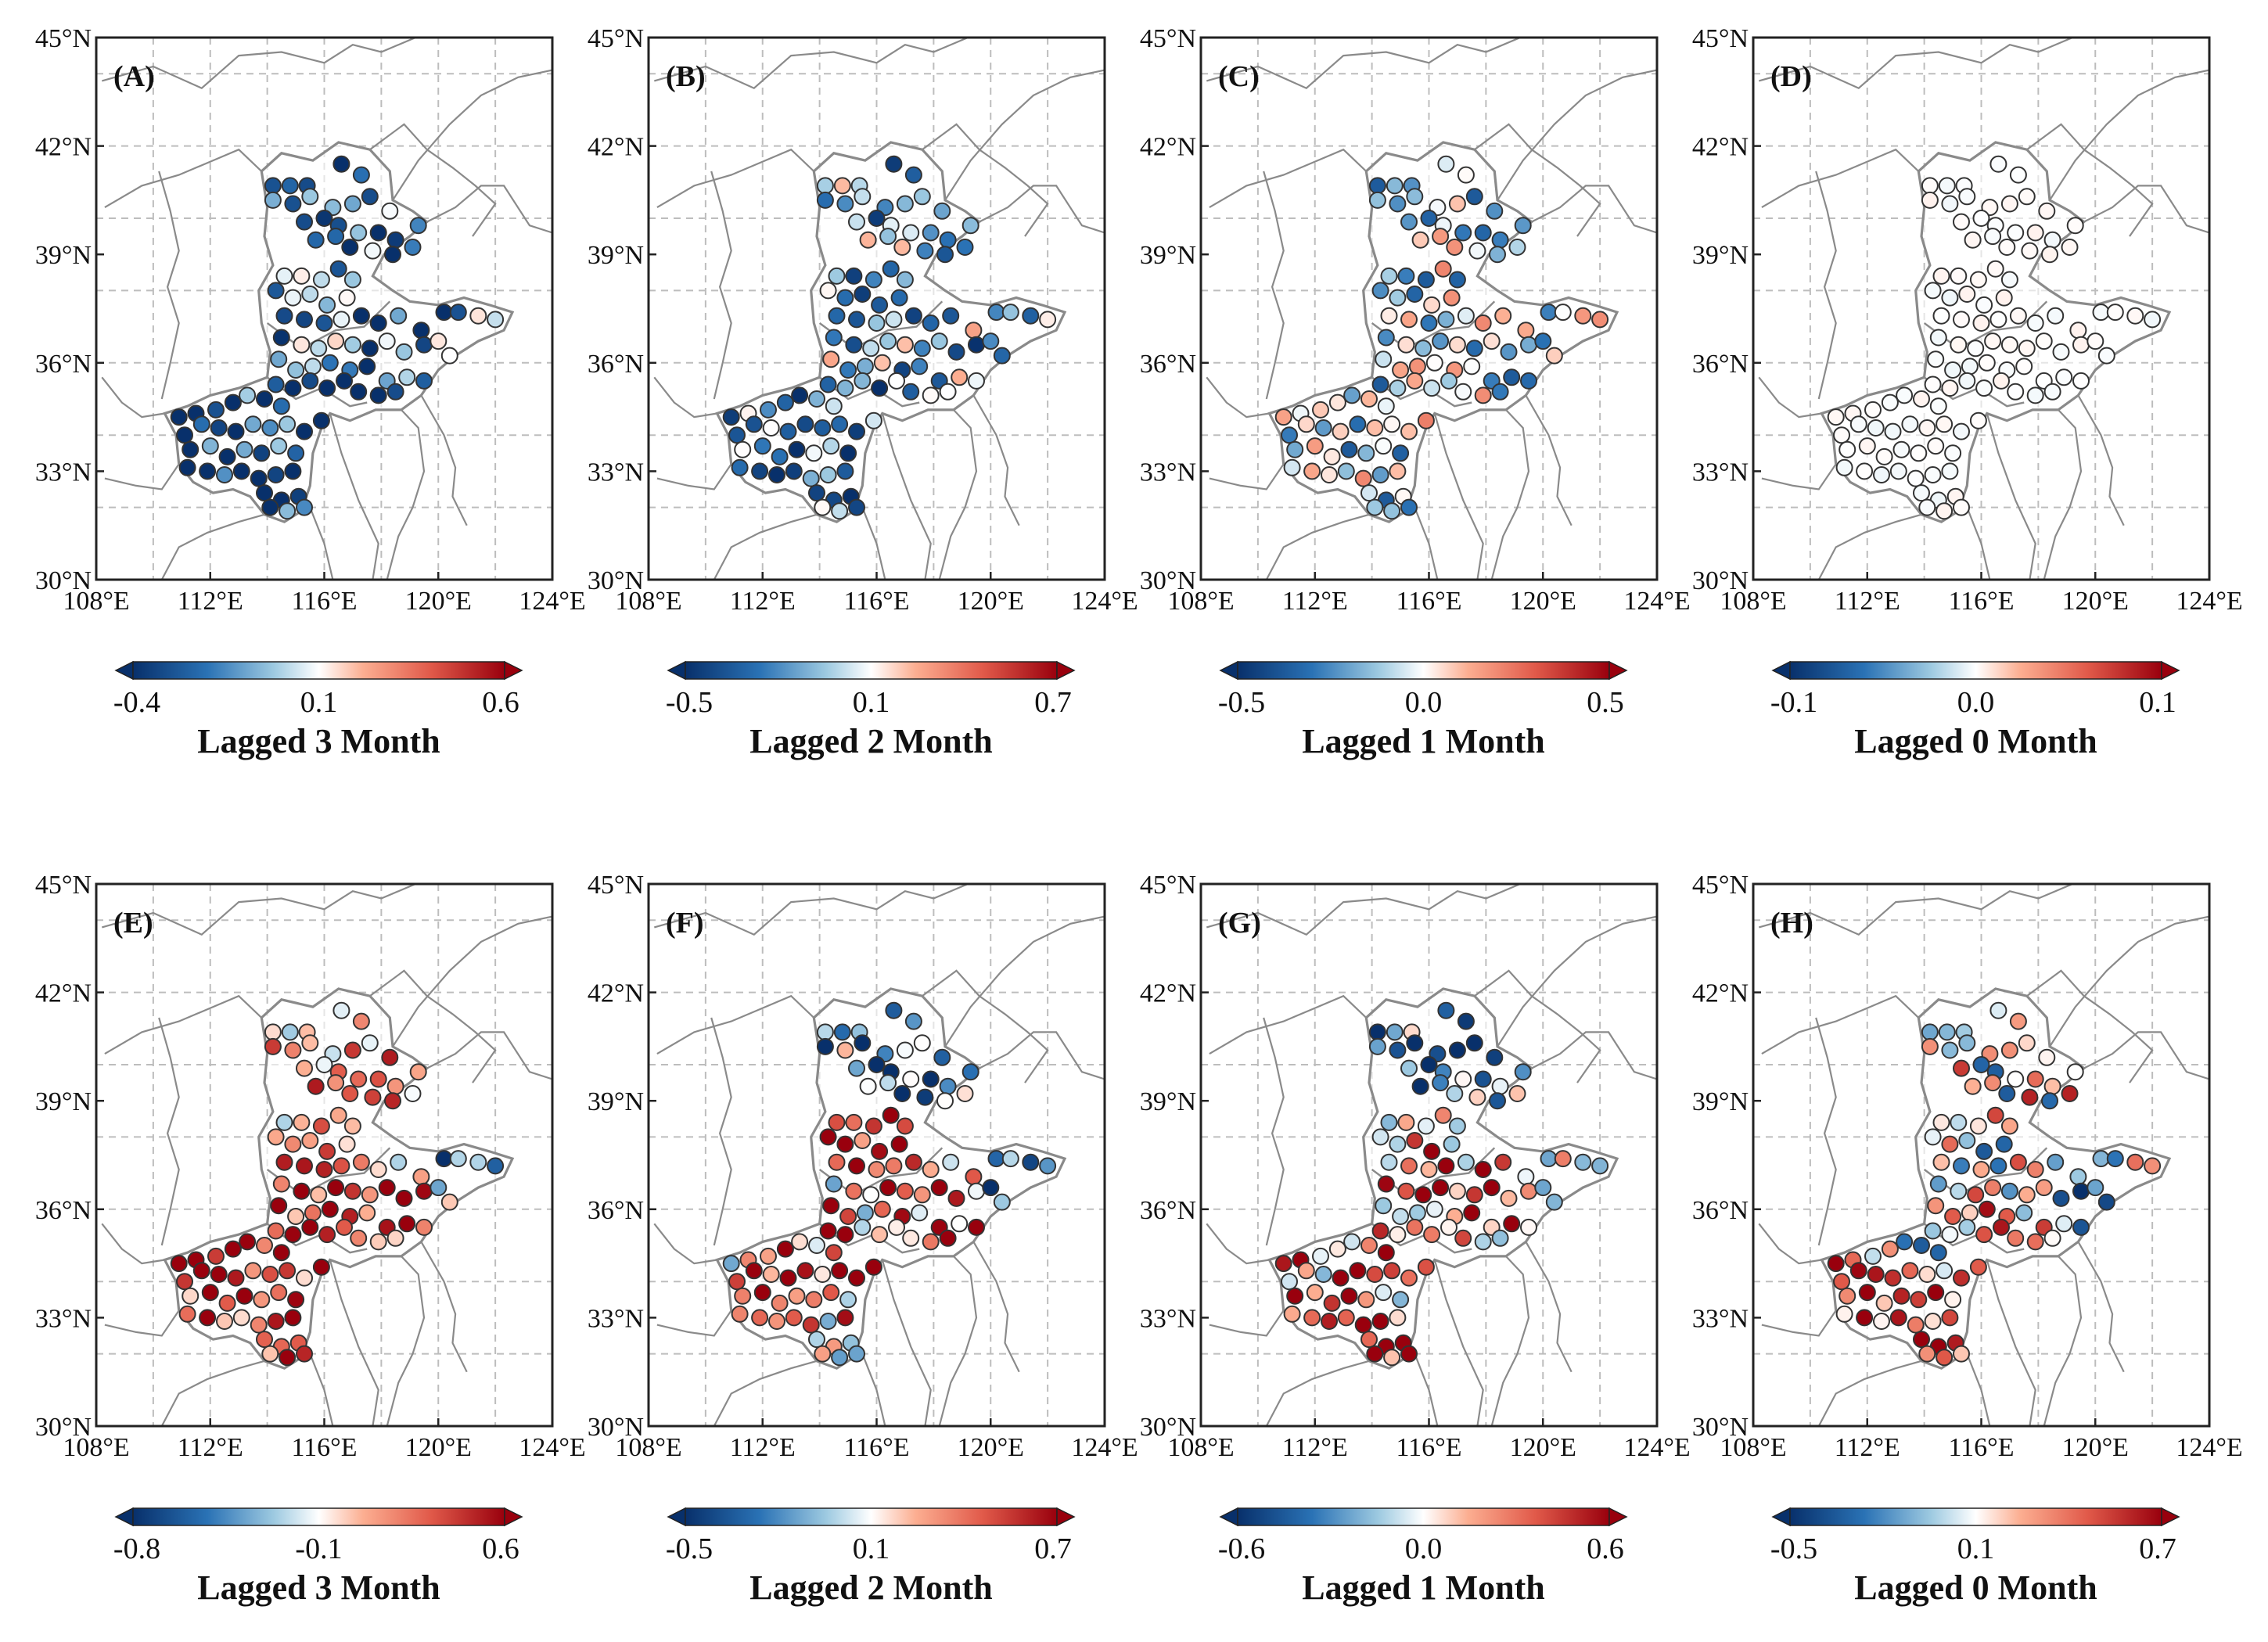 The width and height of the screenshot is (2268, 1642). I want to click on lon-tick-label: 112°E, so click(1315, 601).